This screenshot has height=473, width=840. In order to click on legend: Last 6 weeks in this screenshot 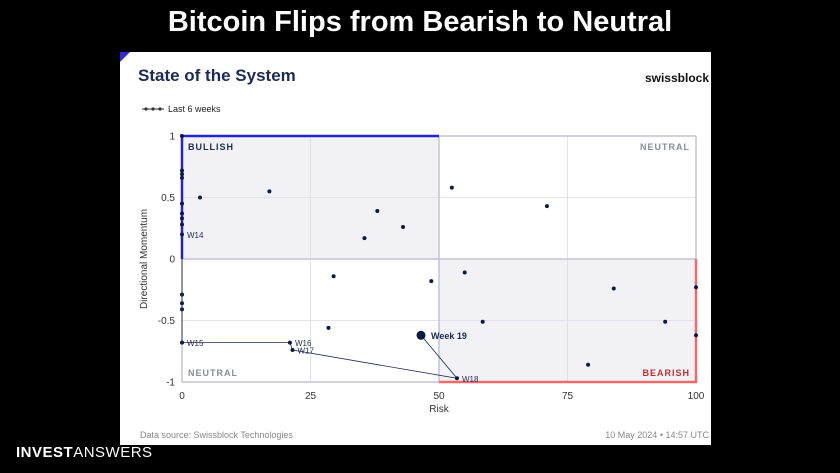, I will do `click(181, 109)`.